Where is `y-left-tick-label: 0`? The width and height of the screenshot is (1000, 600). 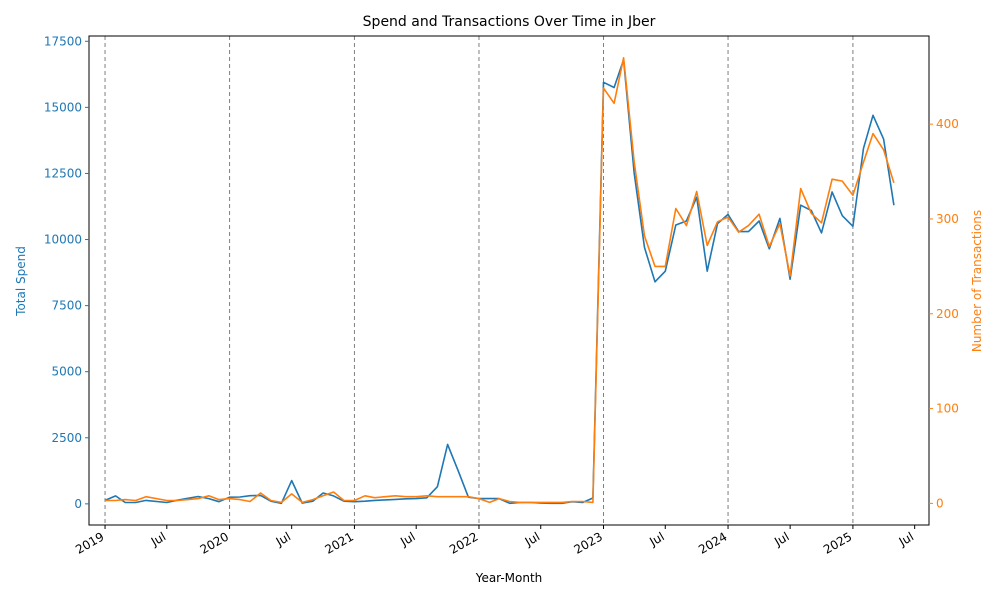
y-left-tick-label: 0 is located at coordinates (78, 504).